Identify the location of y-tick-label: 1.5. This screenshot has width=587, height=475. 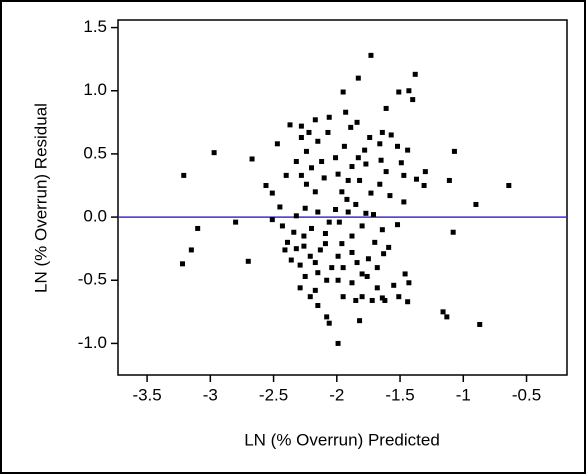
(95, 26).